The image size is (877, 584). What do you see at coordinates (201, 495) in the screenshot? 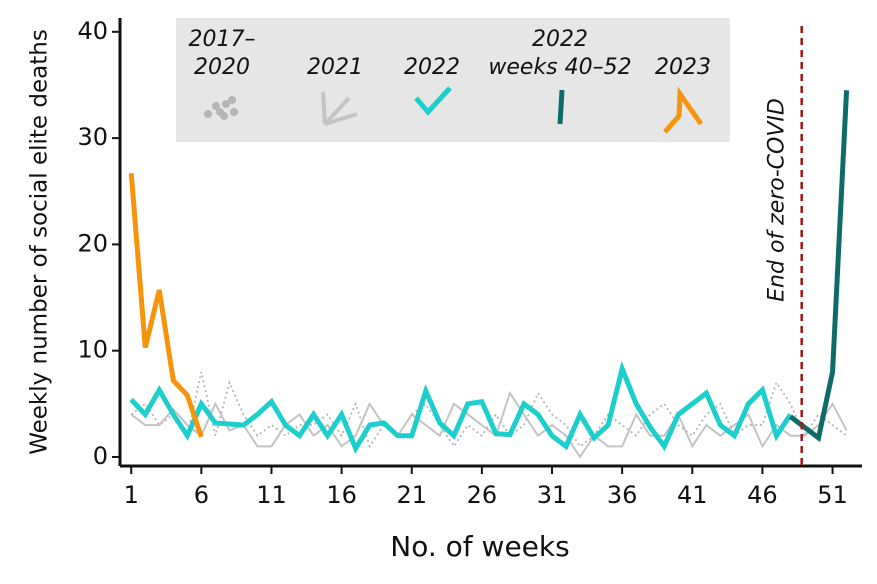
I see `x-tick-label: 6` at bounding box center [201, 495].